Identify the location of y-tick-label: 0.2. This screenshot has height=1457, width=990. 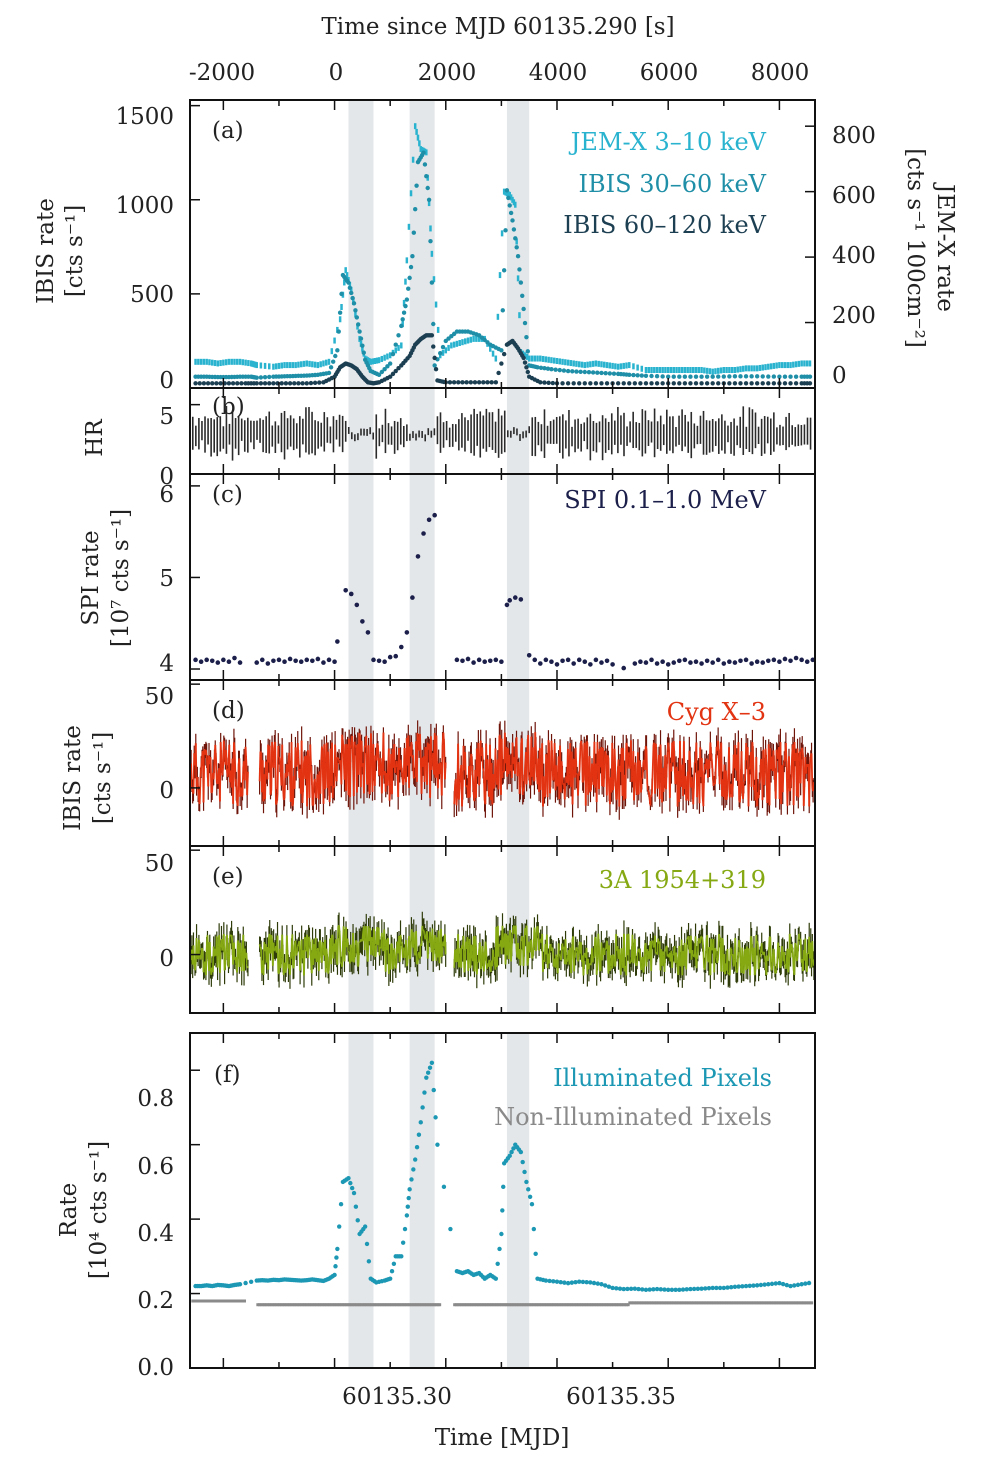
(155, 1301).